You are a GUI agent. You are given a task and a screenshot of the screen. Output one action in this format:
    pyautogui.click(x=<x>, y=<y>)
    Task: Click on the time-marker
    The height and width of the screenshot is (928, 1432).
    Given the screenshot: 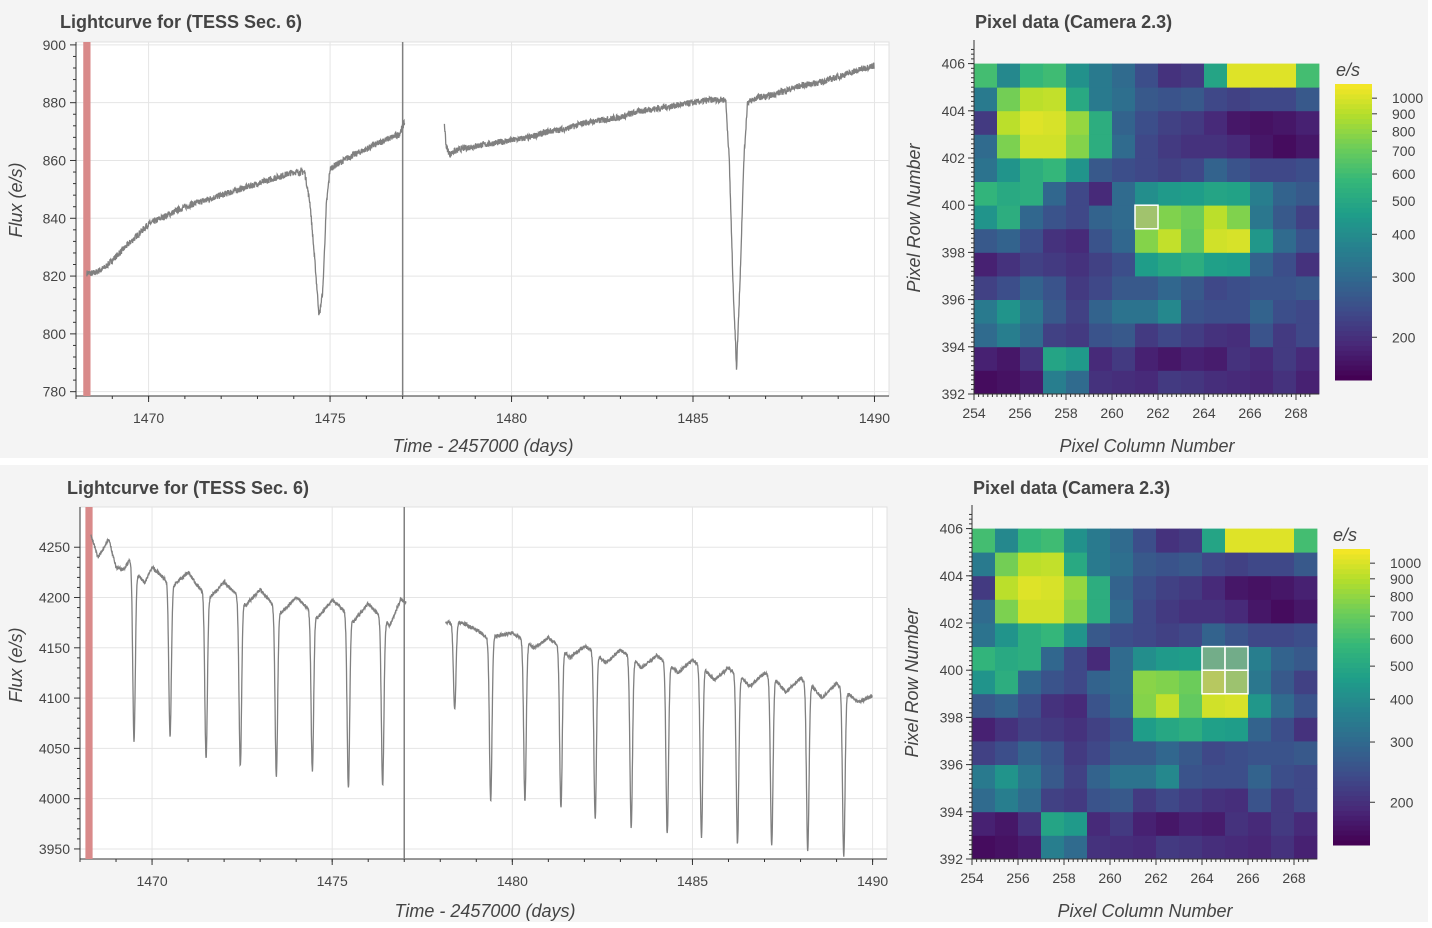 What is the action you would take?
    pyautogui.click(x=89, y=683)
    